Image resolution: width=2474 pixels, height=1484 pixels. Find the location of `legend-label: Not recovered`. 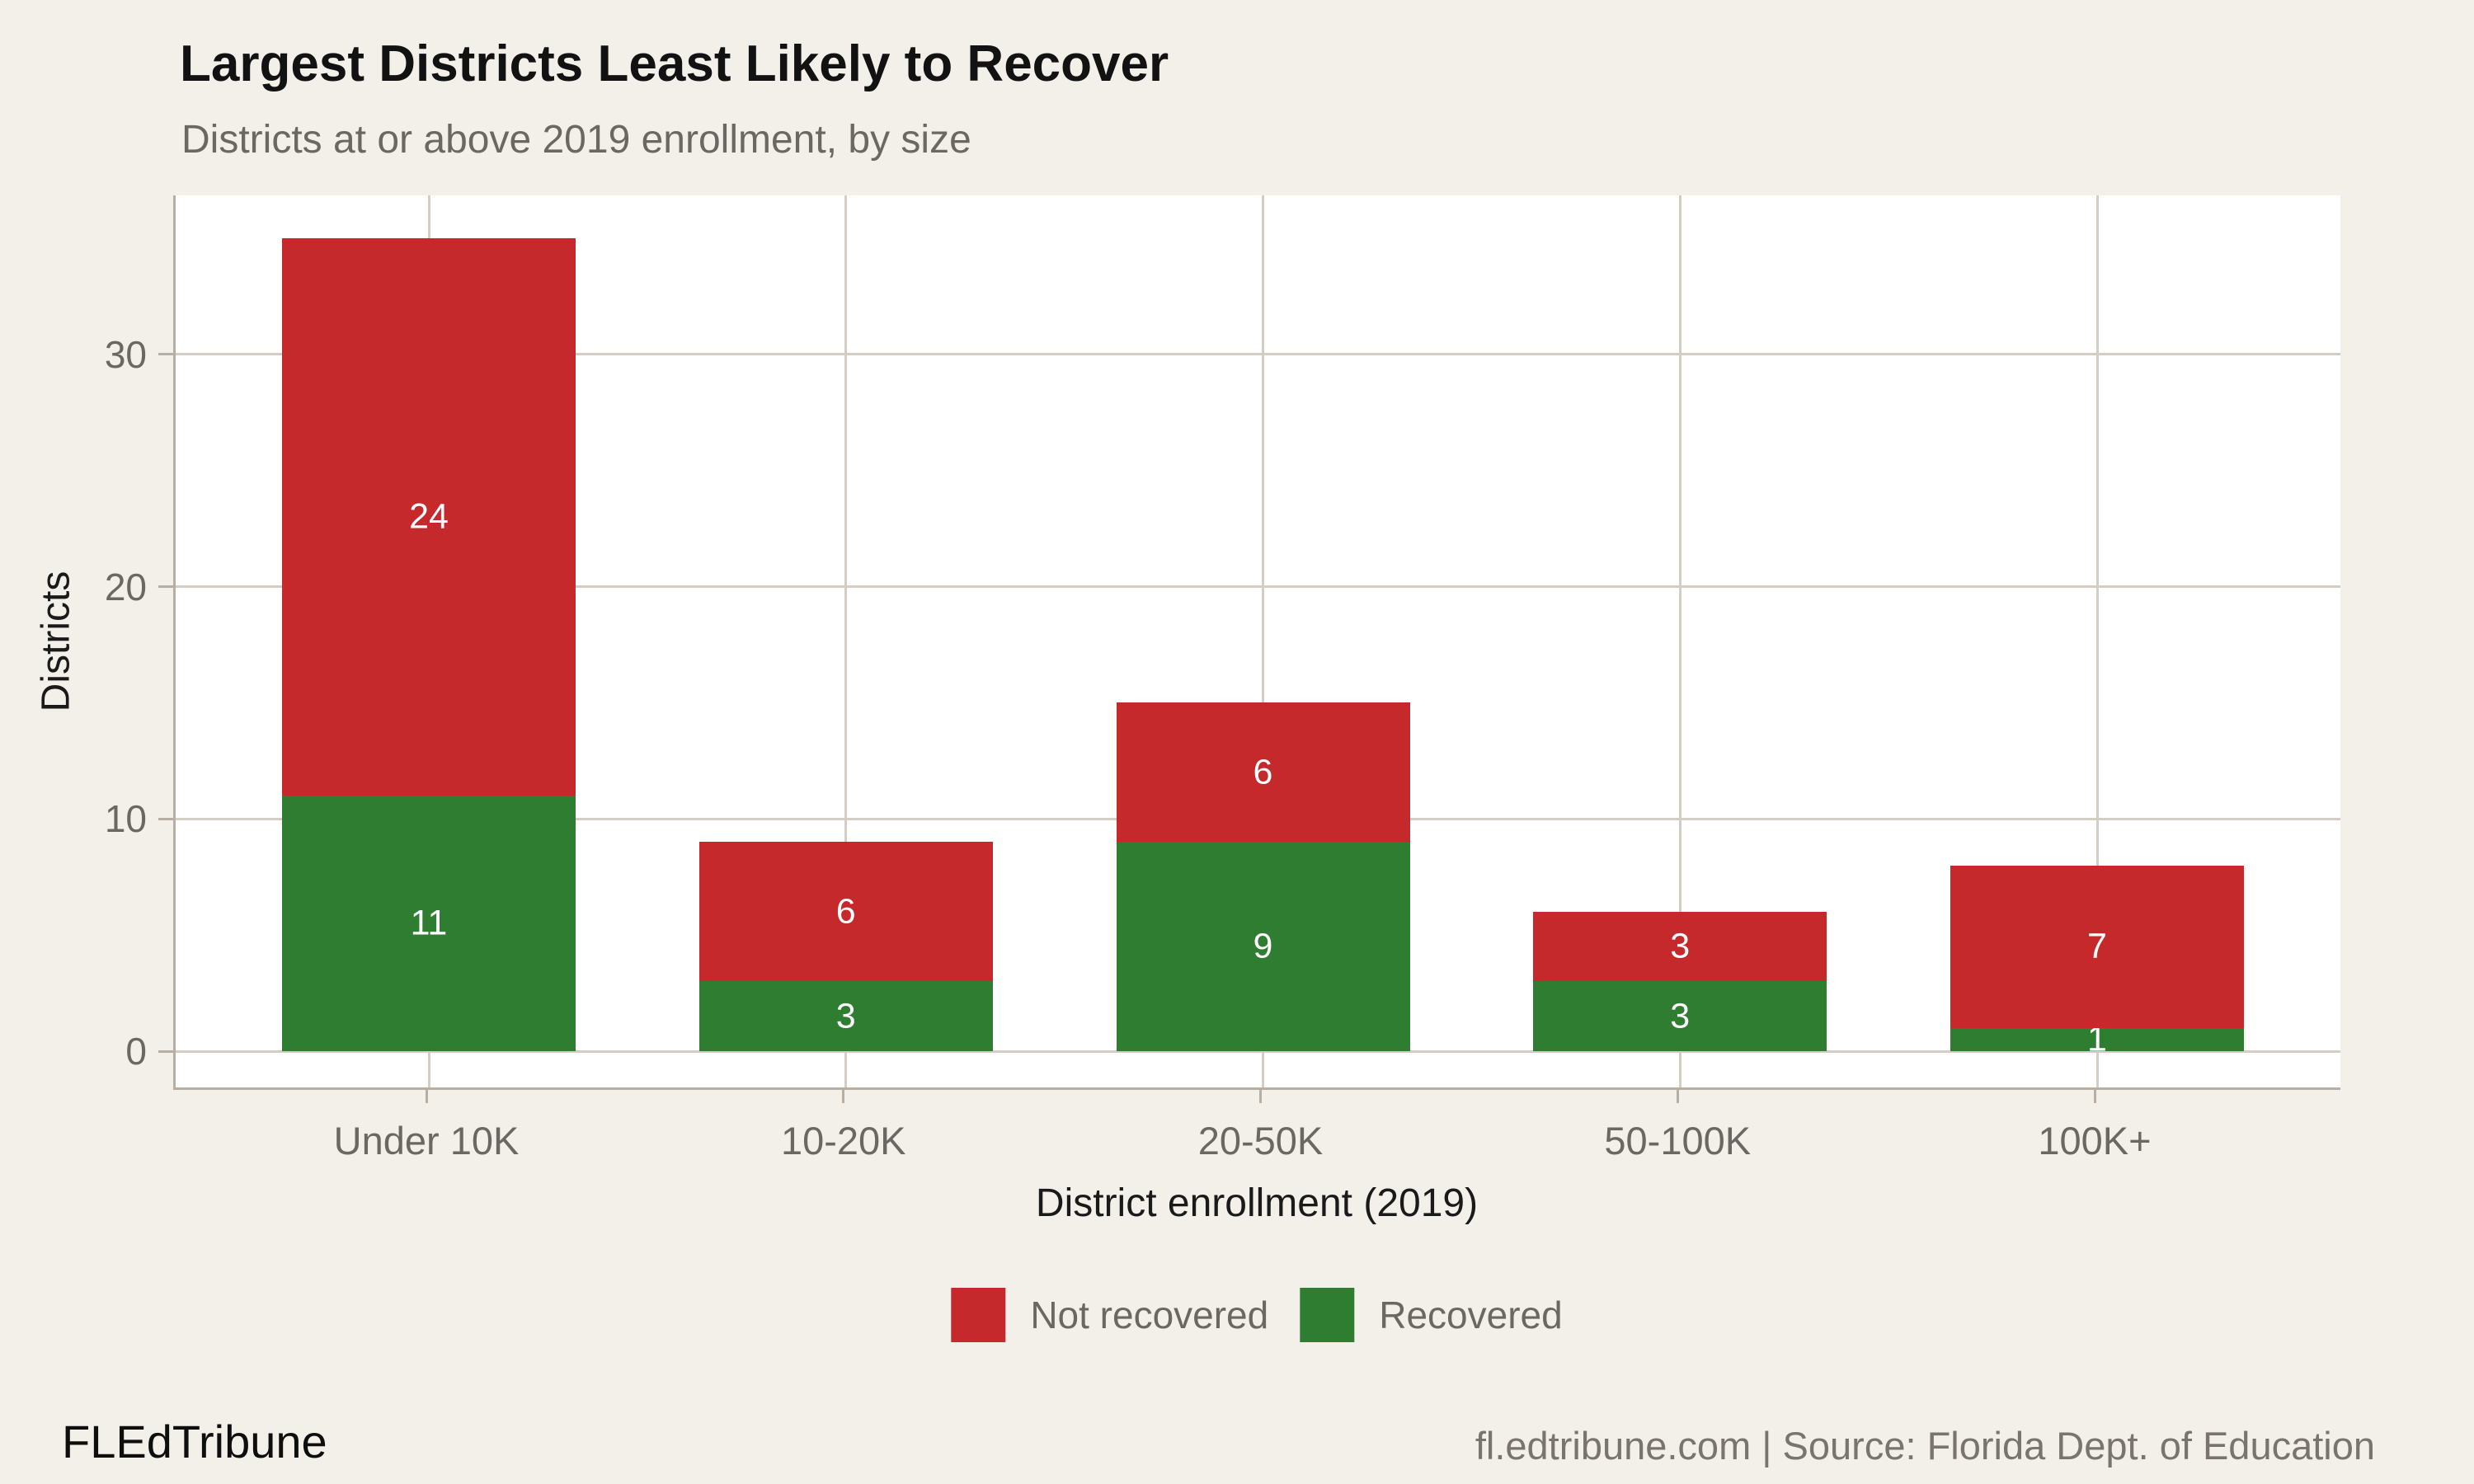

legend-label: Not recovered is located at coordinates (1149, 1315).